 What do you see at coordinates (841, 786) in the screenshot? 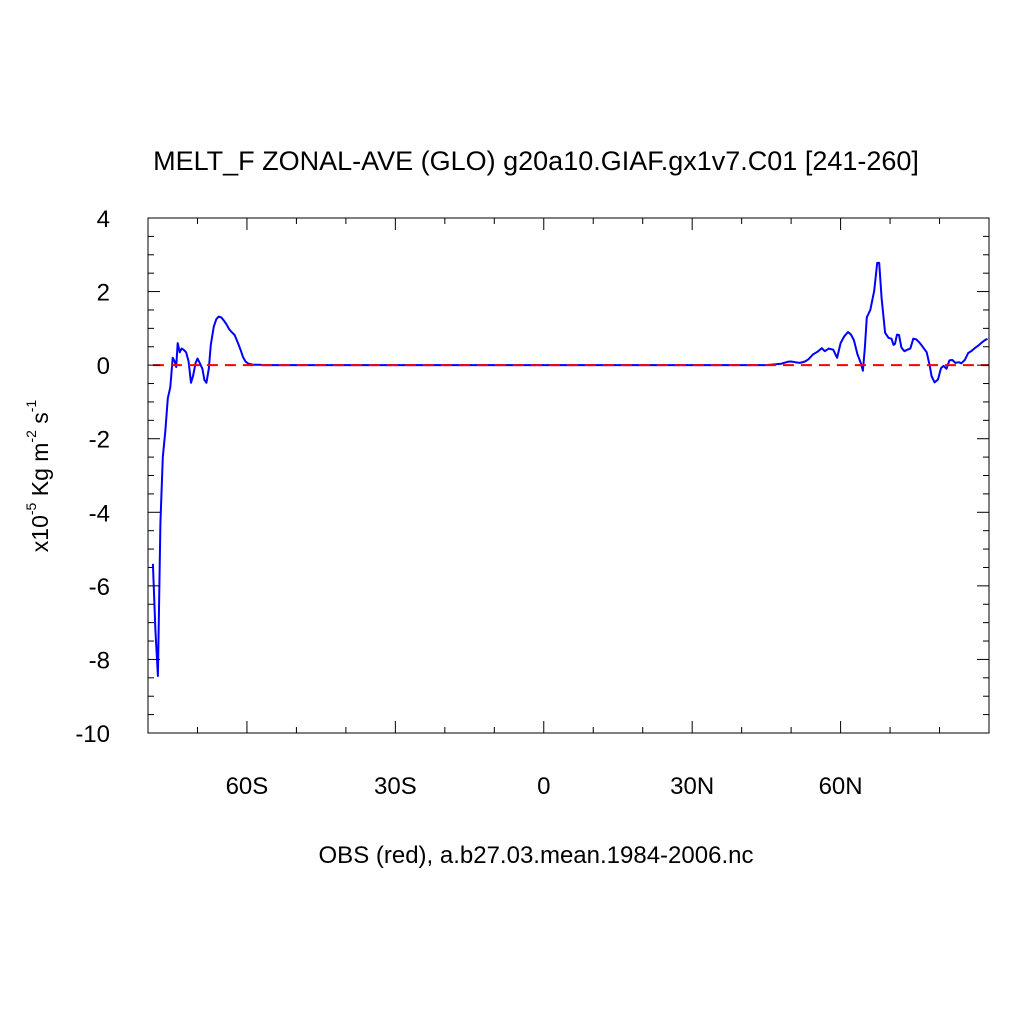
I see `x-tick-label: 60N` at bounding box center [841, 786].